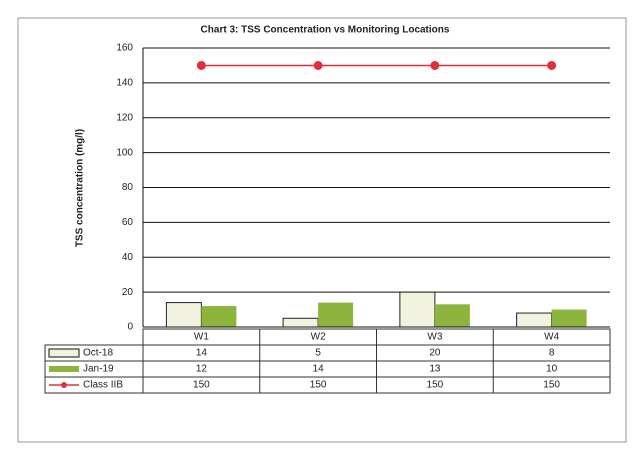 This screenshot has height=453, width=640. Describe the element at coordinates (124, 83) in the screenshot. I see `y-tick-label: 140` at that location.